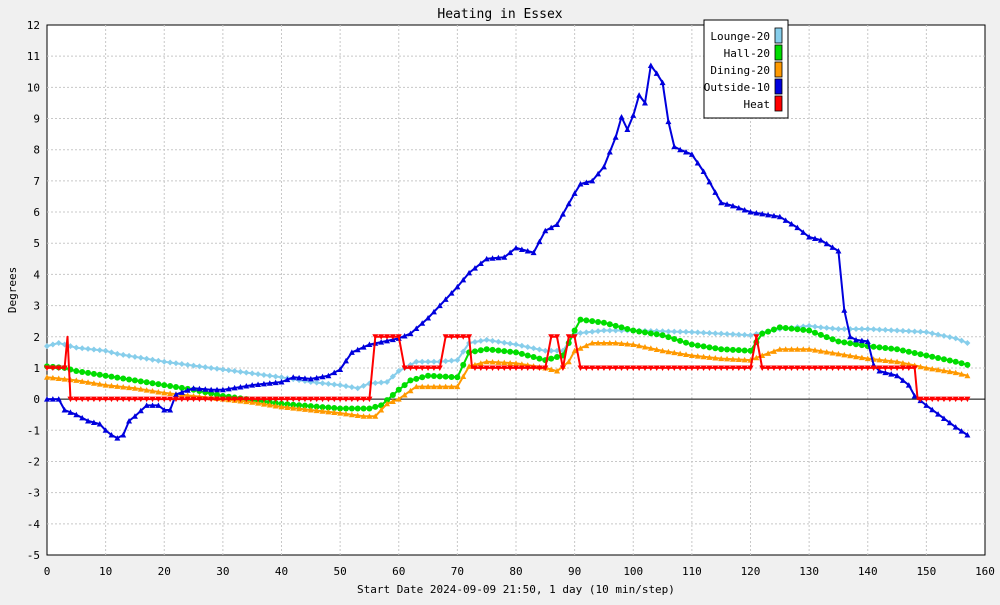 This screenshot has height=605, width=1000. Describe the element at coordinates (36, 368) in the screenshot. I see `y-tick-label: 1` at that location.